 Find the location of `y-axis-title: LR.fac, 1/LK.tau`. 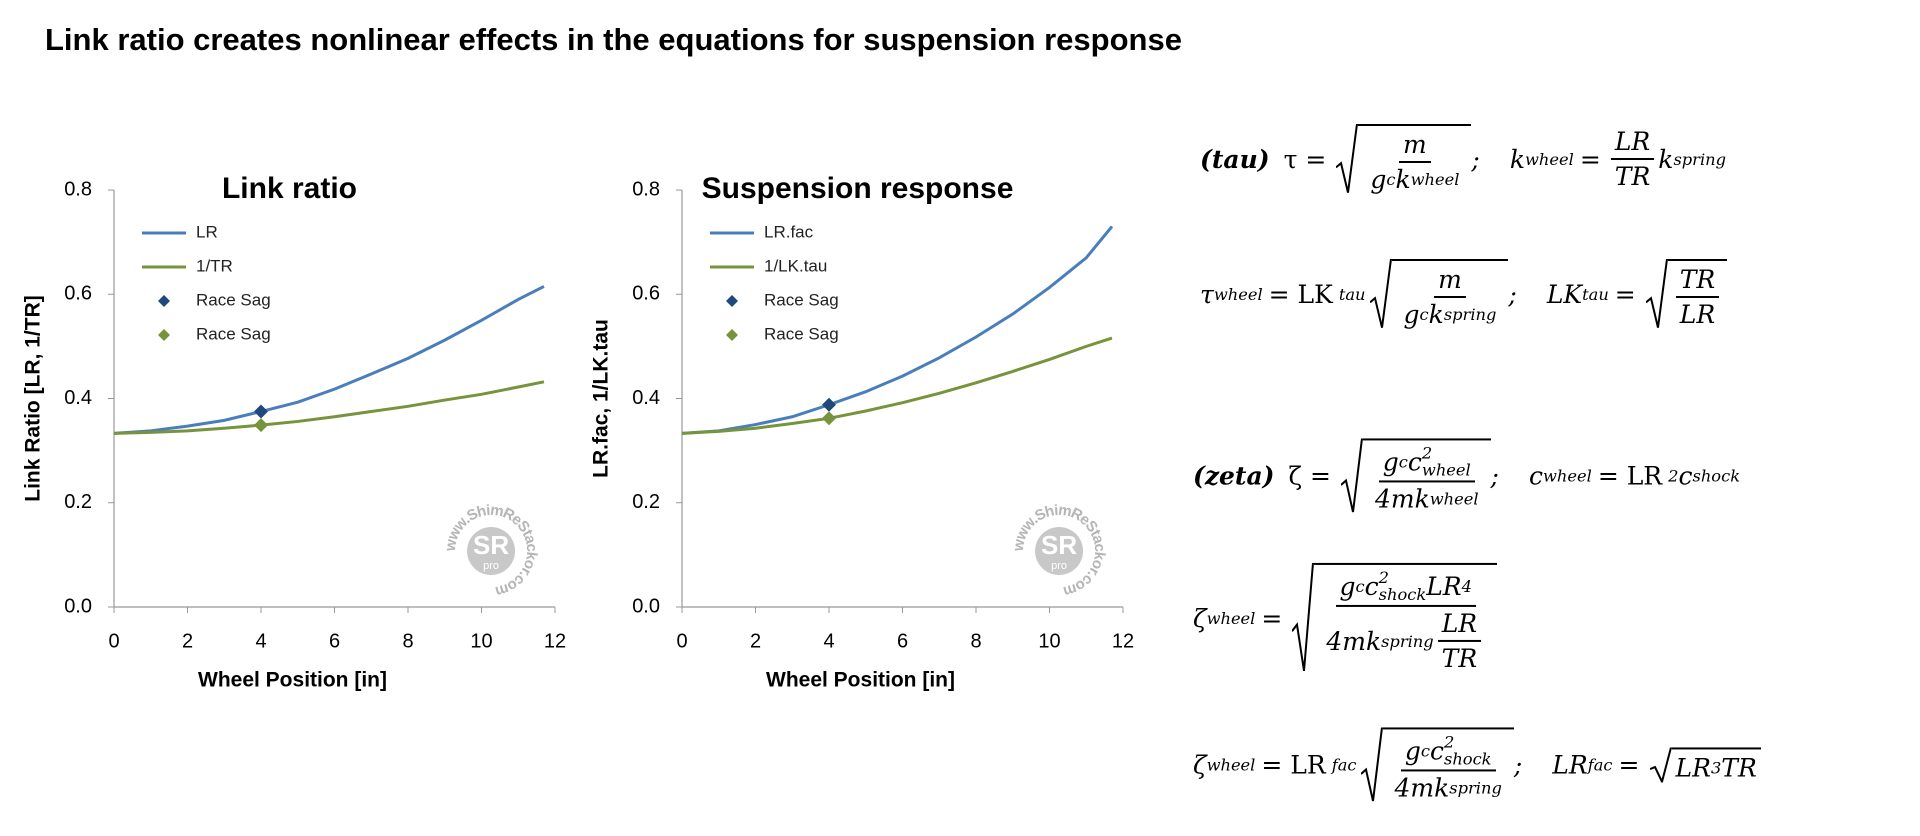

y-axis-title: LR.fac, 1/LK.tau is located at coordinates (601, 398).